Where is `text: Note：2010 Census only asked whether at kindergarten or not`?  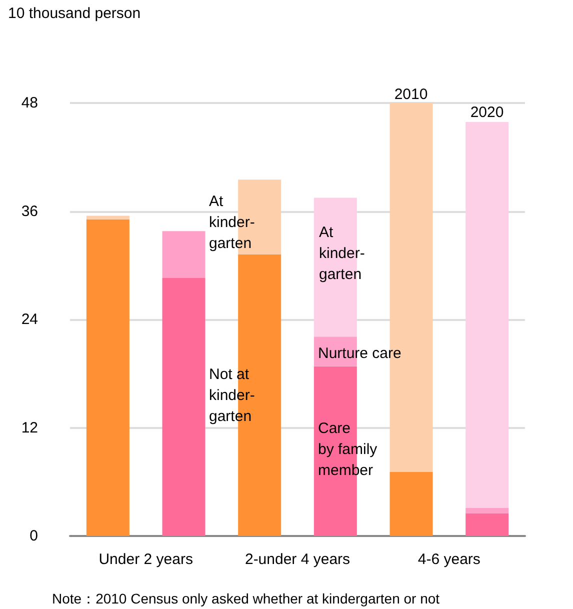
text: Note：2010 Census only asked whether at kindergarten or not is located at coordinates (246, 598).